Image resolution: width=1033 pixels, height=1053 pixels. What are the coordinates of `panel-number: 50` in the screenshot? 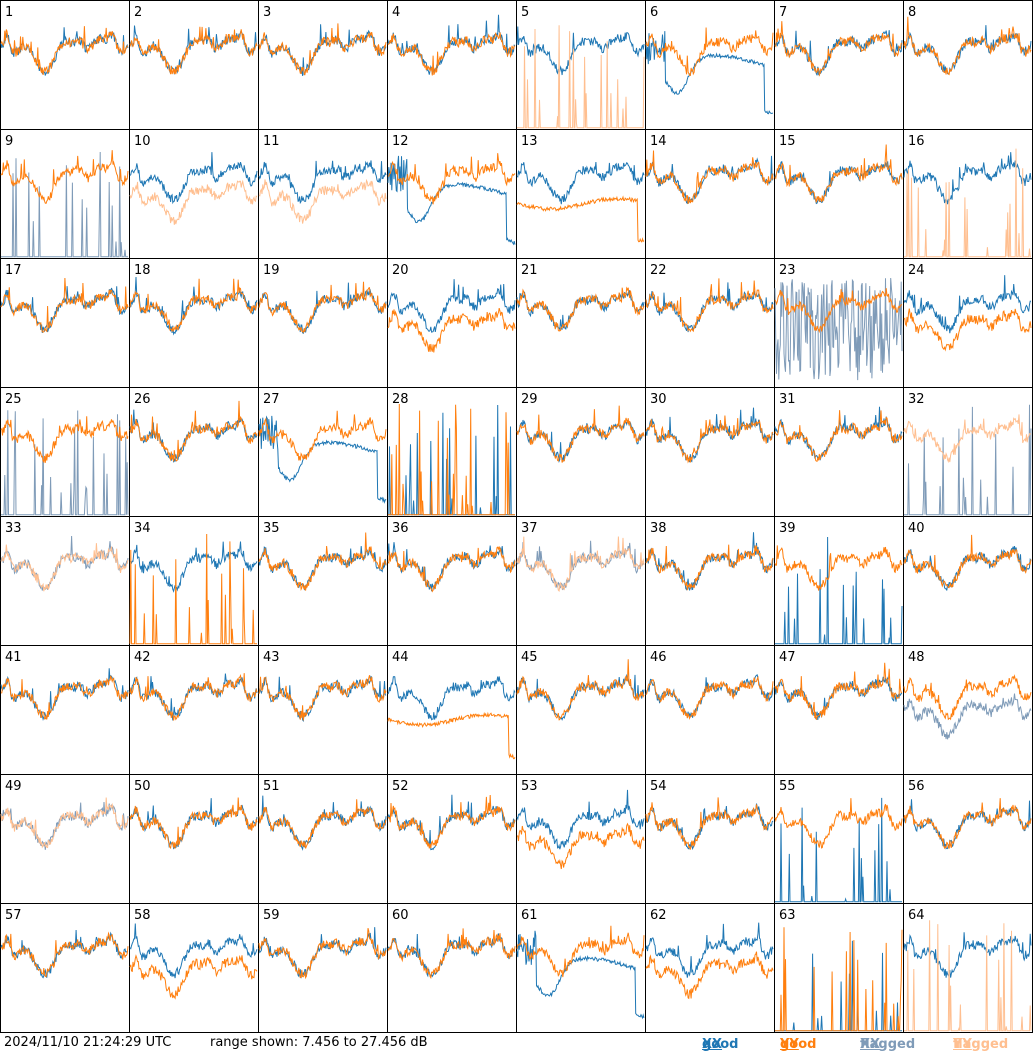 It's located at (142, 786).